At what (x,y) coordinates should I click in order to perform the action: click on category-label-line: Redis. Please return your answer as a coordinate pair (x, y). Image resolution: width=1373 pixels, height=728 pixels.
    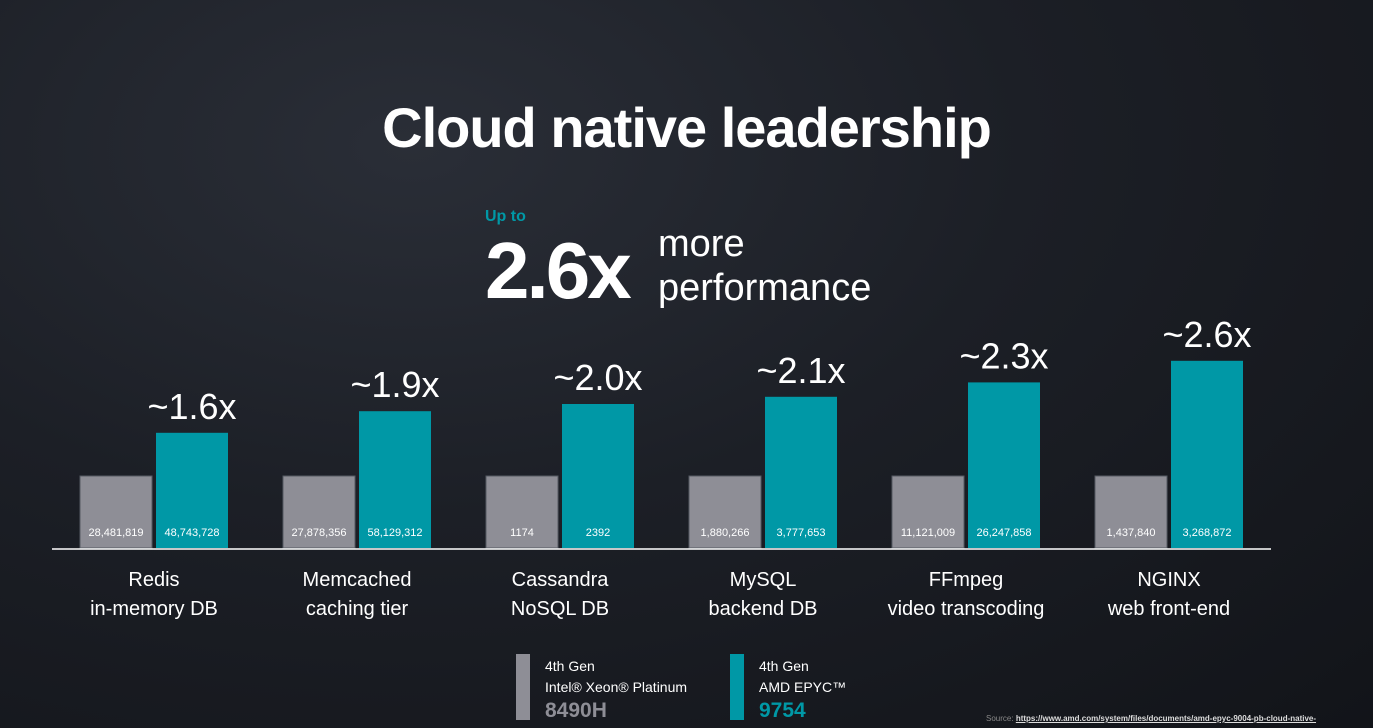
    Looking at the image, I should click on (154, 580).